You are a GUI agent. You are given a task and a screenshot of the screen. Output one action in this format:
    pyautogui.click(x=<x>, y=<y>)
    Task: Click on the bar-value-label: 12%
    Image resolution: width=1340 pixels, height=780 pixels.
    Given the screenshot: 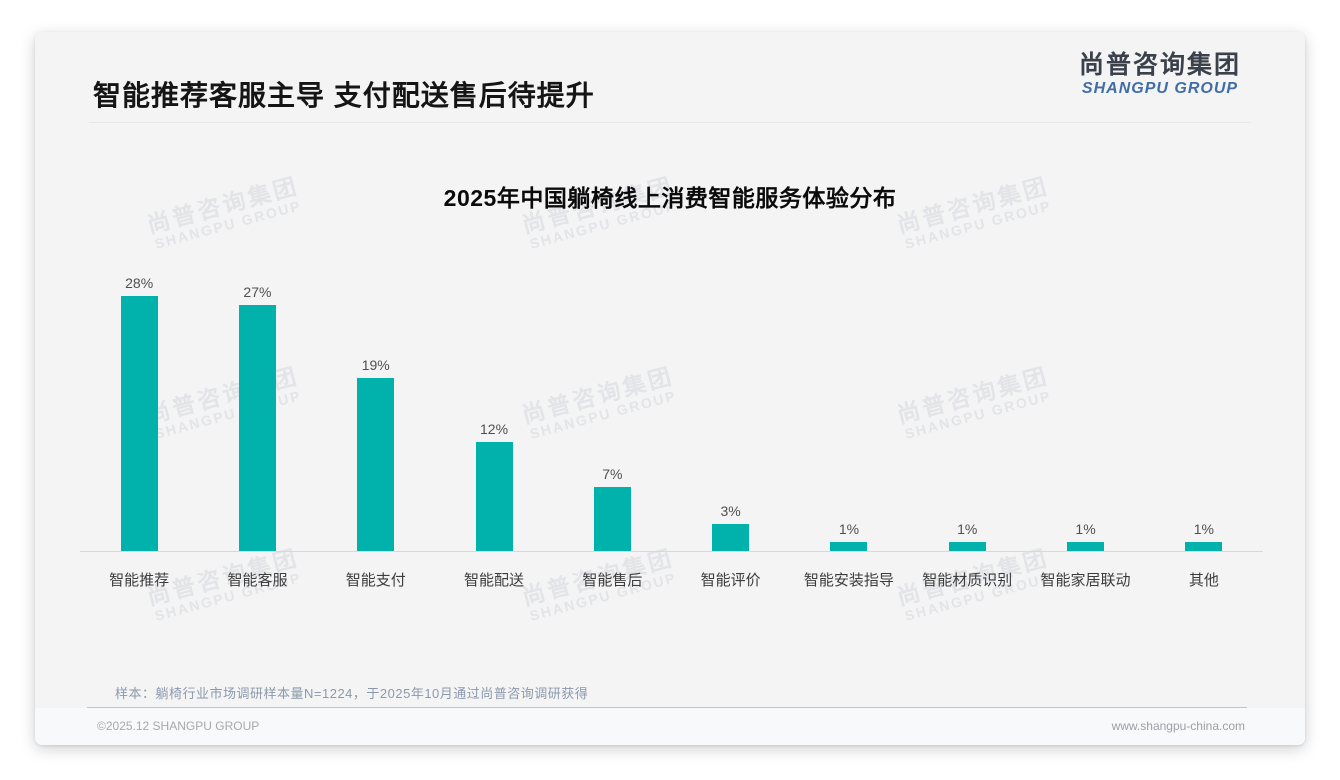 What is the action you would take?
    pyautogui.click(x=494, y=429)
    